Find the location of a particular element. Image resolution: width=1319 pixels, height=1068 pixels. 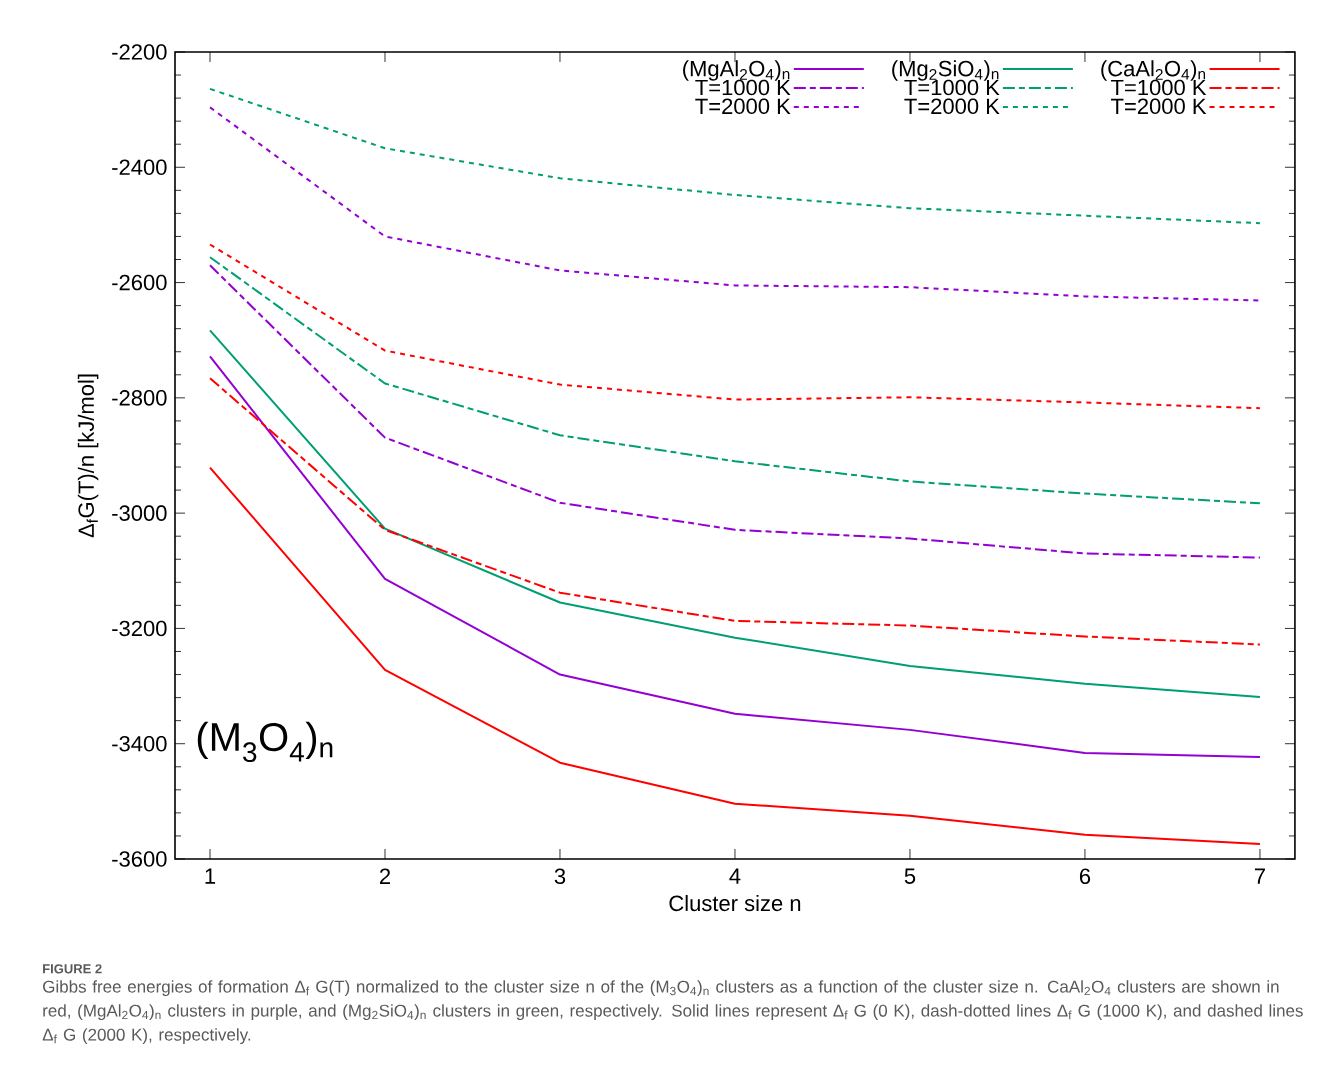

x-tick-label: 2 is located at coordinates (385, 876).